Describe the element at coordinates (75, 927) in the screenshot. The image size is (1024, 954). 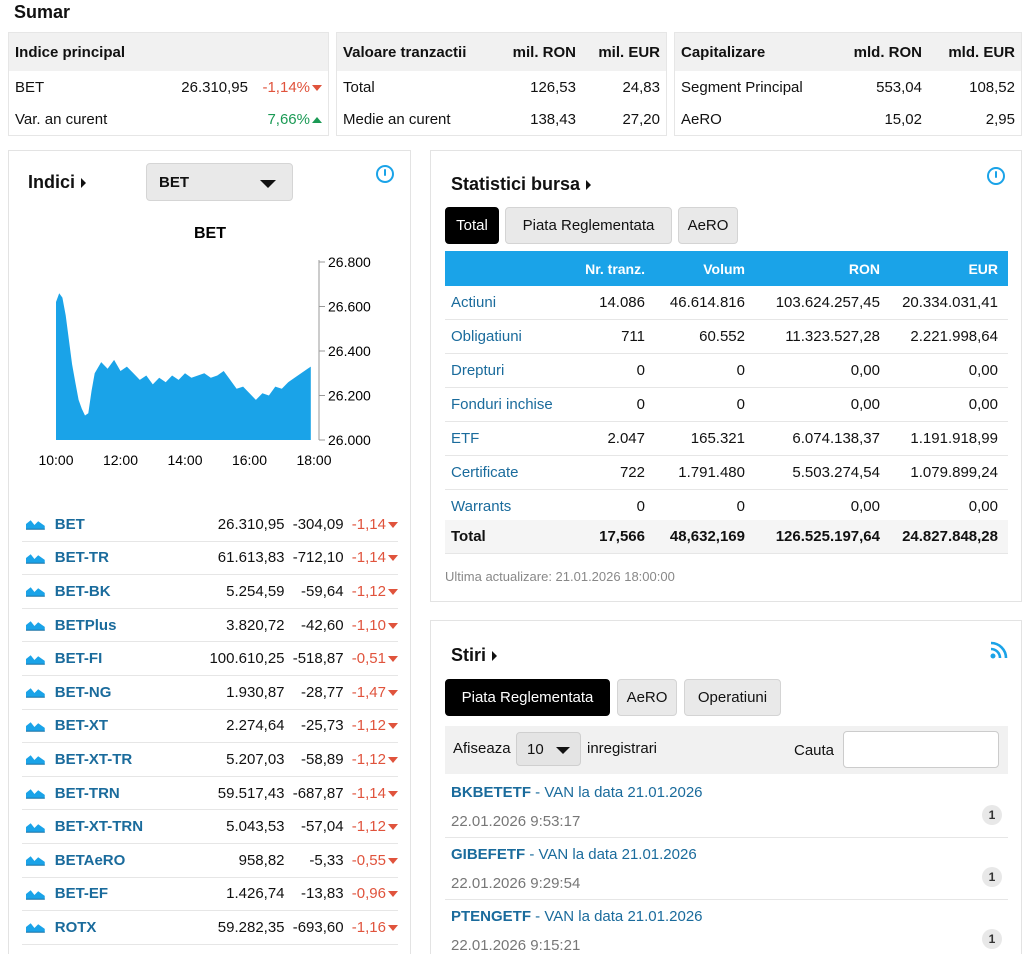
I see `index-name: ROTX` at that location.